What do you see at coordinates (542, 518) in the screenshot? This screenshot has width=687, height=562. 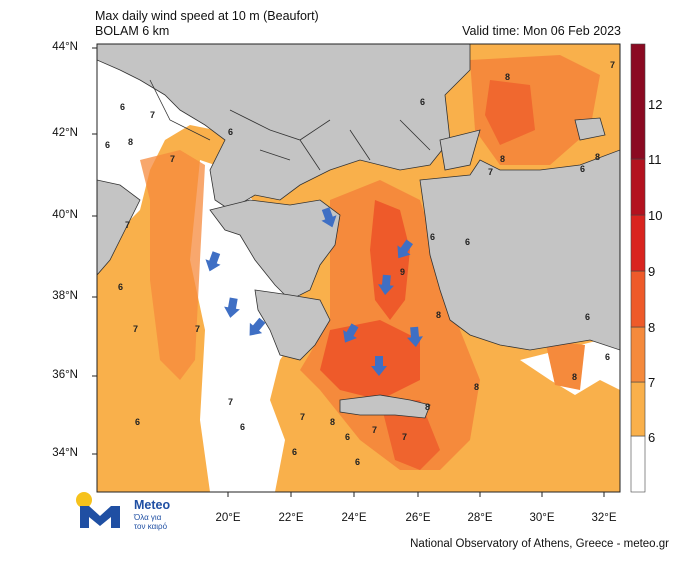 I see `lon-label: 30°E` at bounding box center [542, 518].